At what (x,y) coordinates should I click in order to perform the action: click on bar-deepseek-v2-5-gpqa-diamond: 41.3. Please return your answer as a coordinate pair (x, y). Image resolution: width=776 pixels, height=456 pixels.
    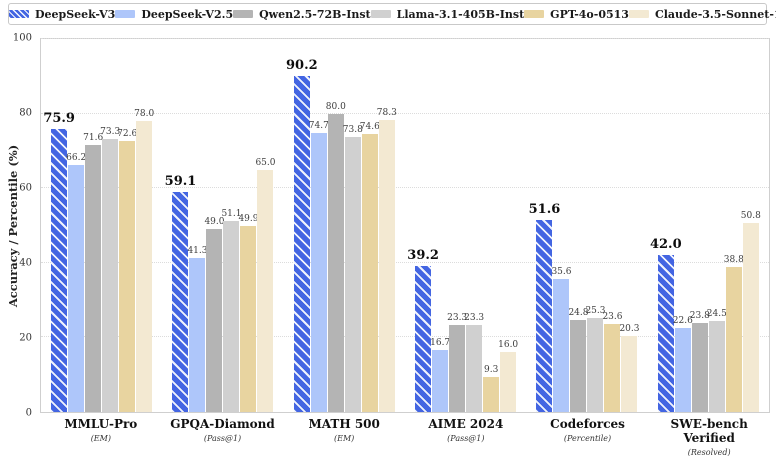
    Looking at the image, I should click on (197, 329).